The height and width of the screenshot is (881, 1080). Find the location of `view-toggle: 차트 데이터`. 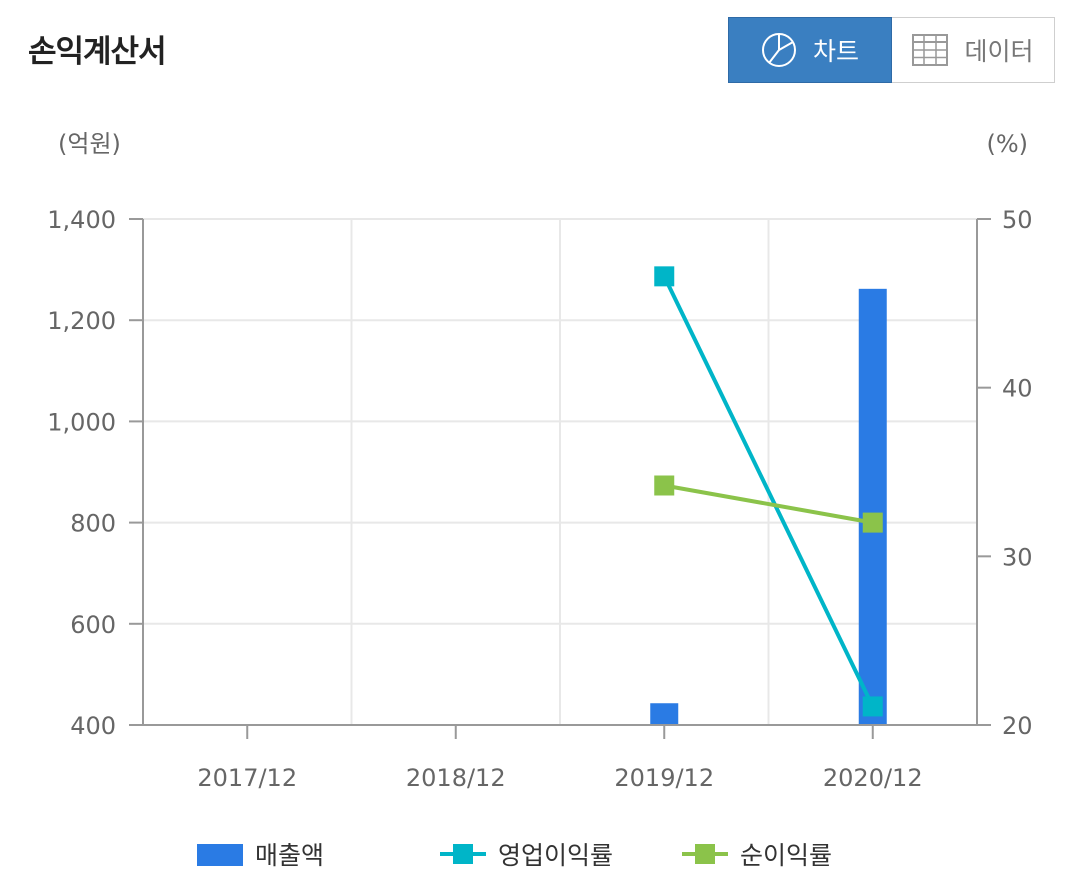

view-toggle: 차트 데이터 is located at coordinates (891, 50).